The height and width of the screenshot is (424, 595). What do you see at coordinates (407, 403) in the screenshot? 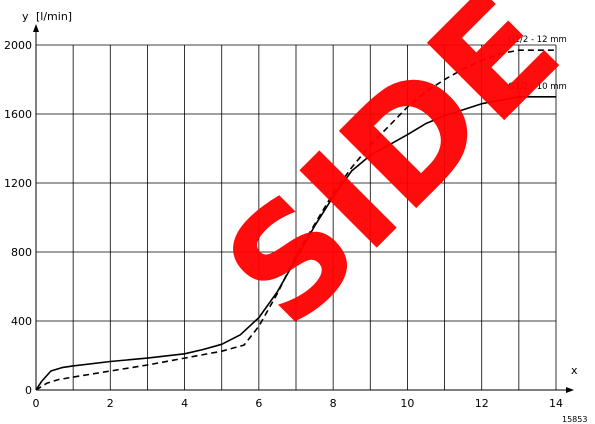
I see `x-tick-label: 10` at bounding box center [407, 403].